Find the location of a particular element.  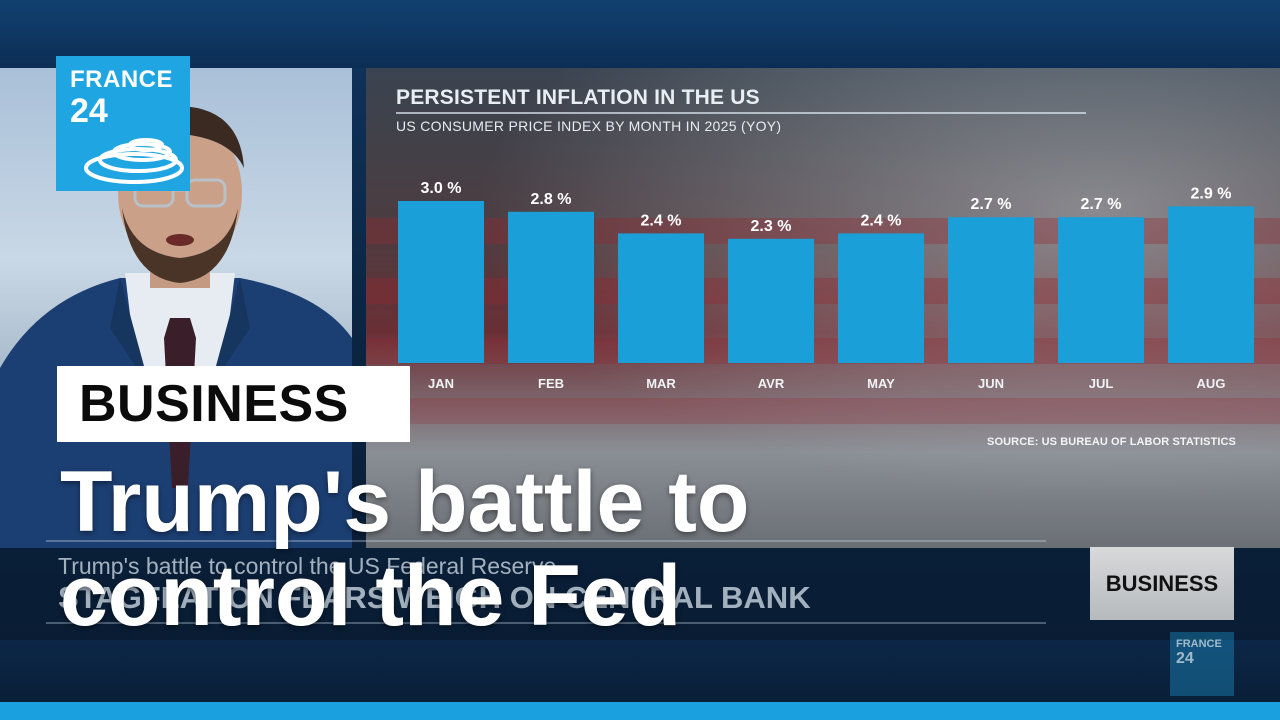

x-tick-label: JUN is located at coordinates (991, 383).